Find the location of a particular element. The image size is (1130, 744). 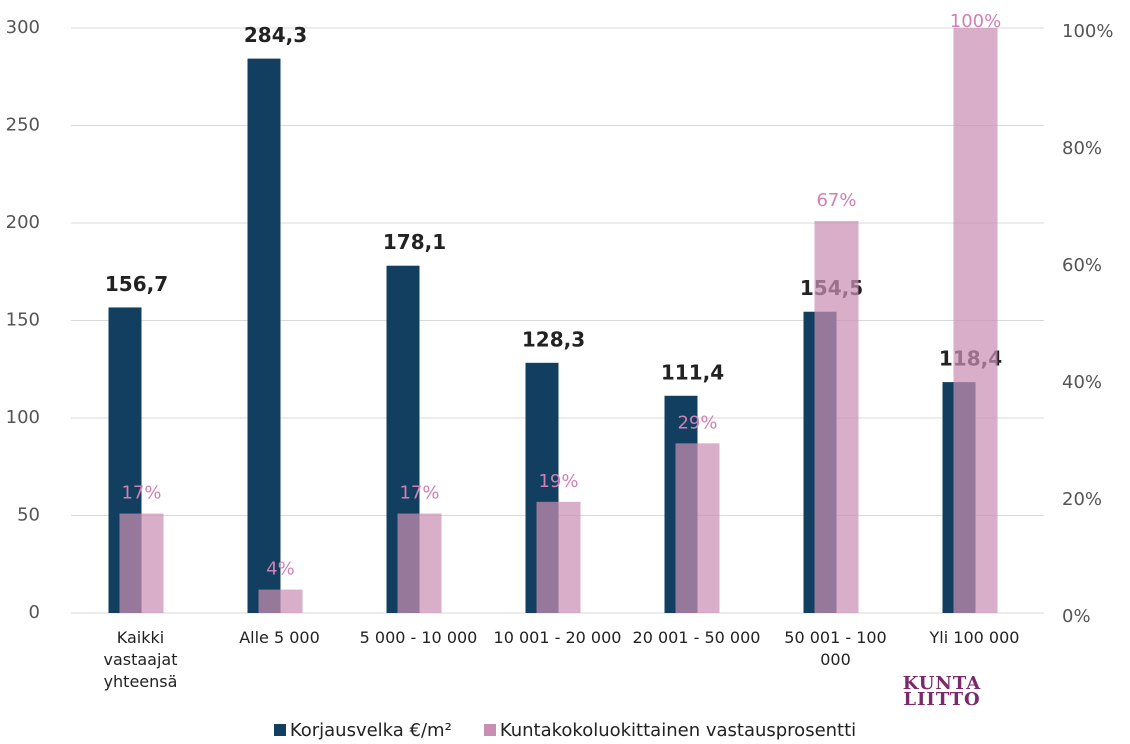

x-tick-label: 50 001 - 100 000 is located at coordinates (835, 648).